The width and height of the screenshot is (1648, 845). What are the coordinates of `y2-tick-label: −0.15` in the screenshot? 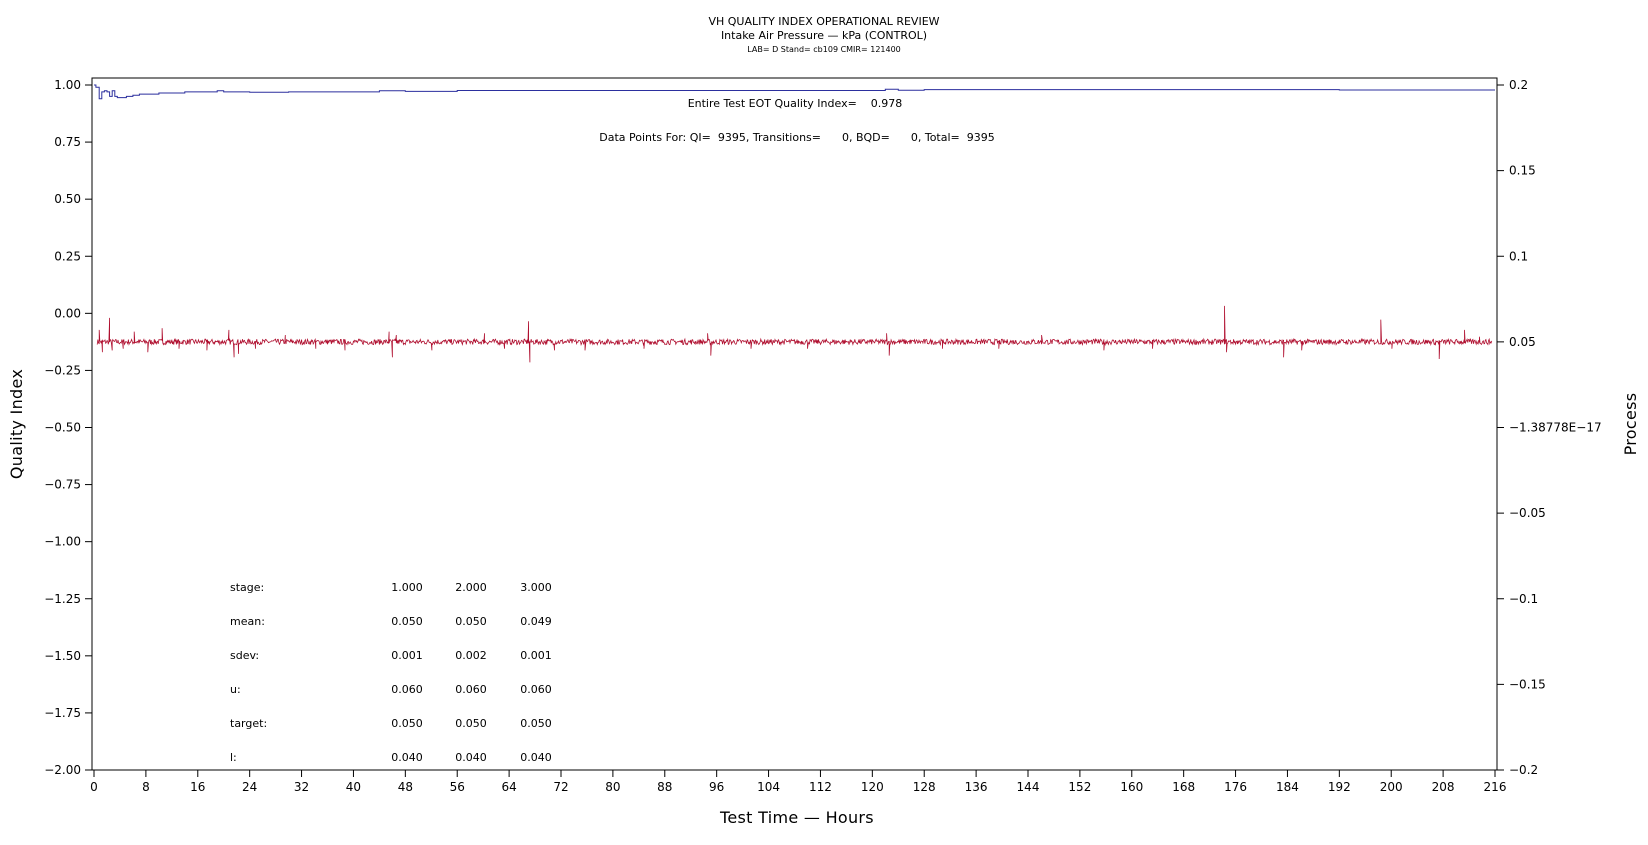 It's located at (1527, 684).